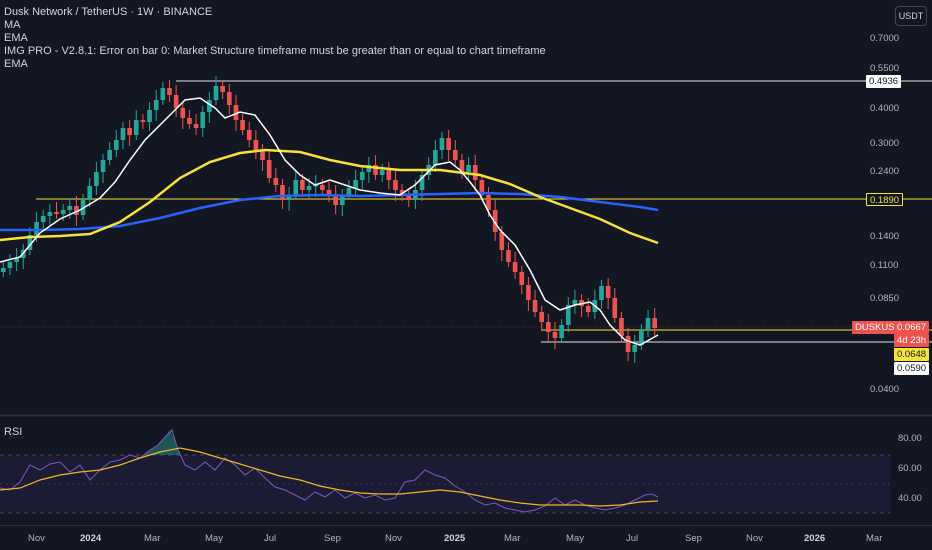 This screenshot has height=550, width=932. Describe the element at coordinates (885, 108) in the screenshot. I see `price-tick: 0.4000` at that location.